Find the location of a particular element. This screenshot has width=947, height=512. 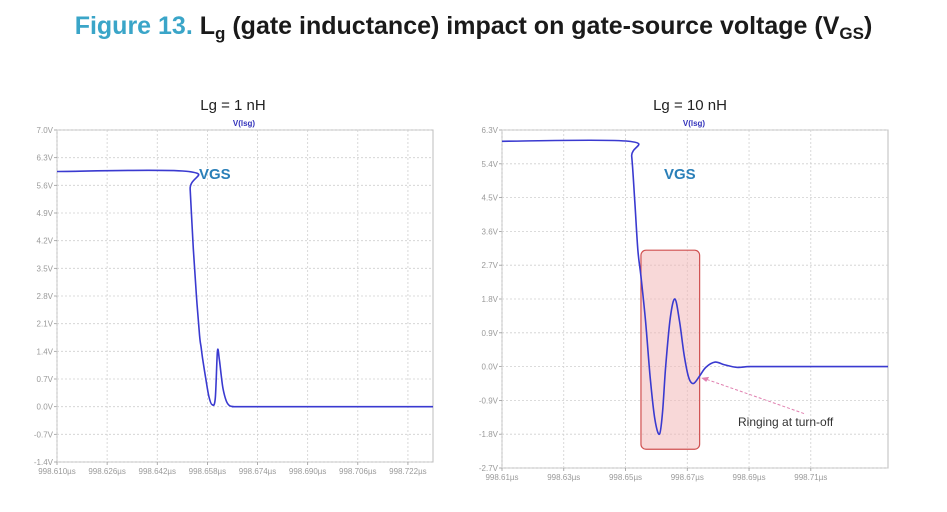

y-tick-label: 5.4V is located at coordinates (490, 164).